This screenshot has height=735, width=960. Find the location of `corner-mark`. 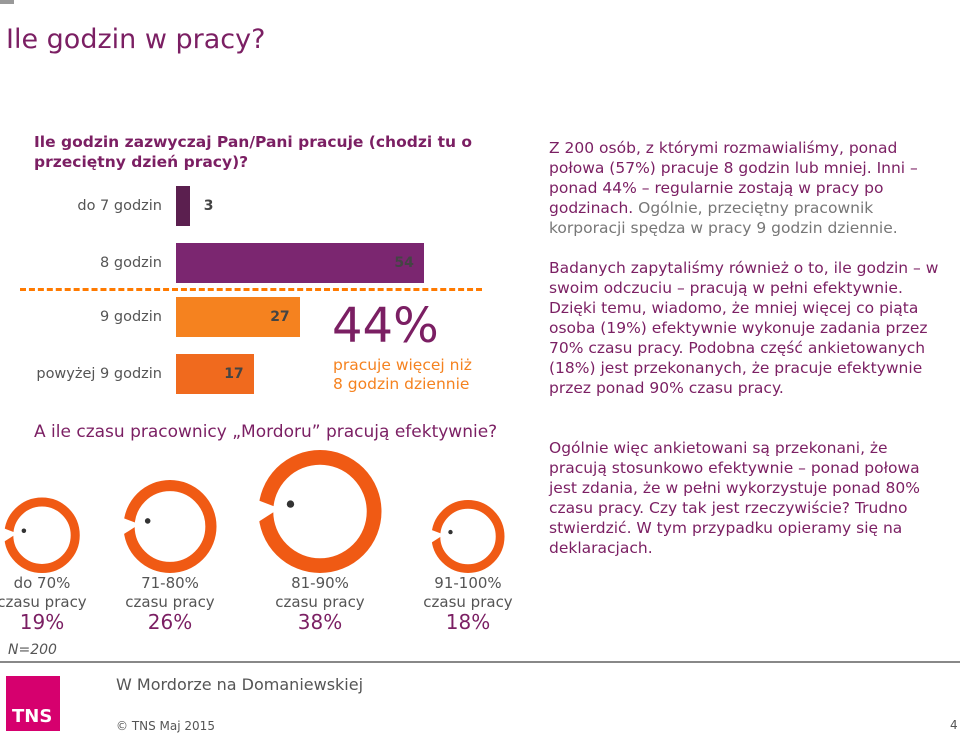

corner-mark is located at coordinates (7, 2).